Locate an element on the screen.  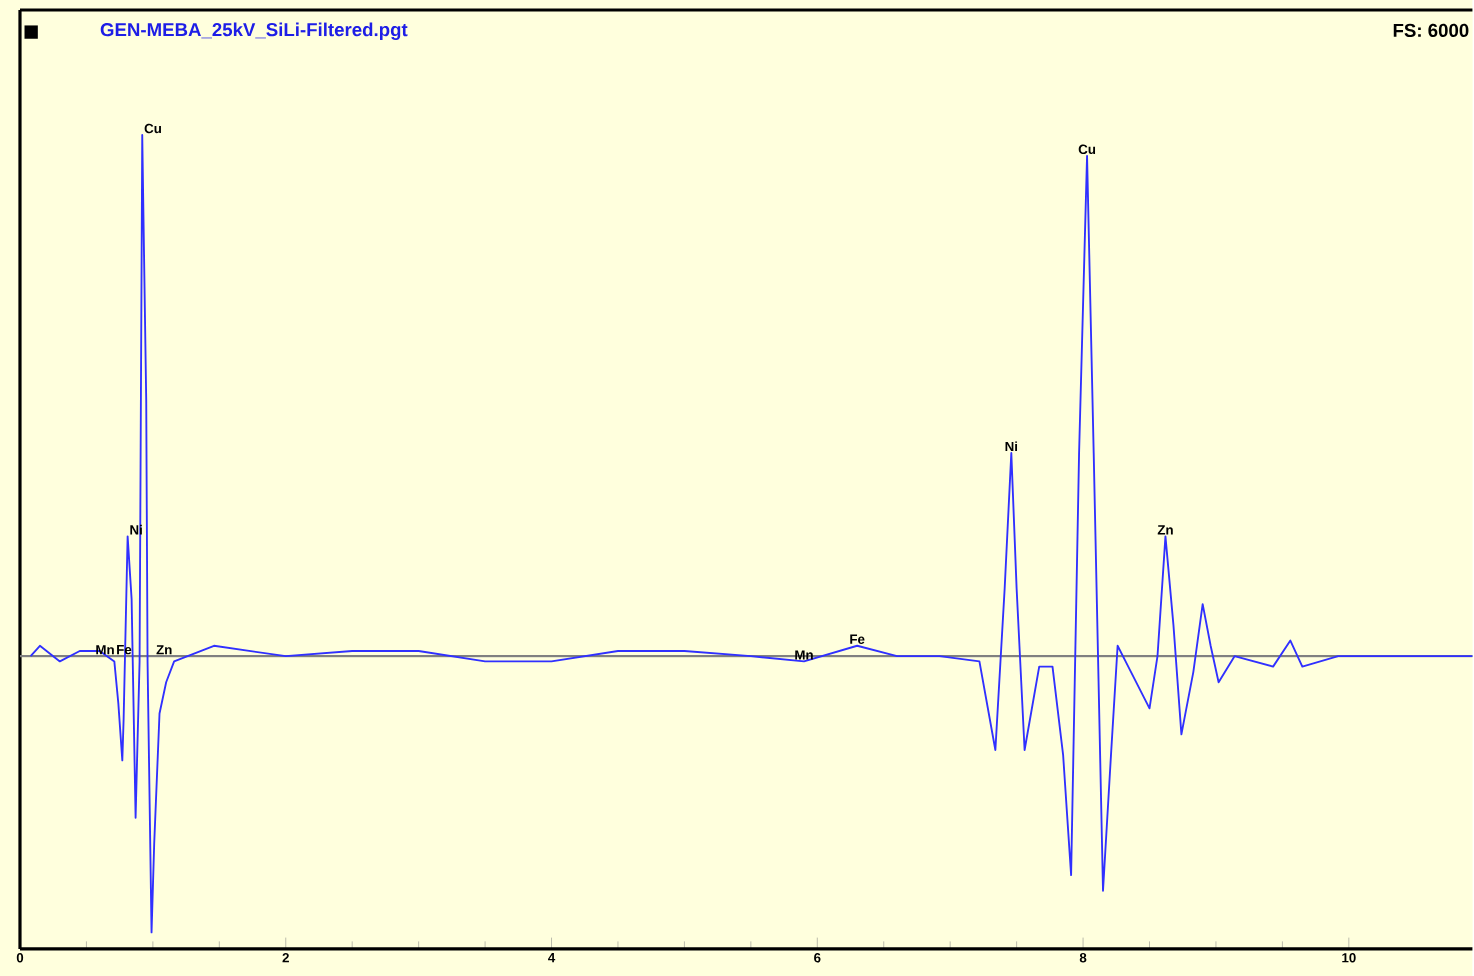
chart-title: GEN-MEBA_25kV_SiLi-Filtered.pgt is located at coordinates (254, 31).